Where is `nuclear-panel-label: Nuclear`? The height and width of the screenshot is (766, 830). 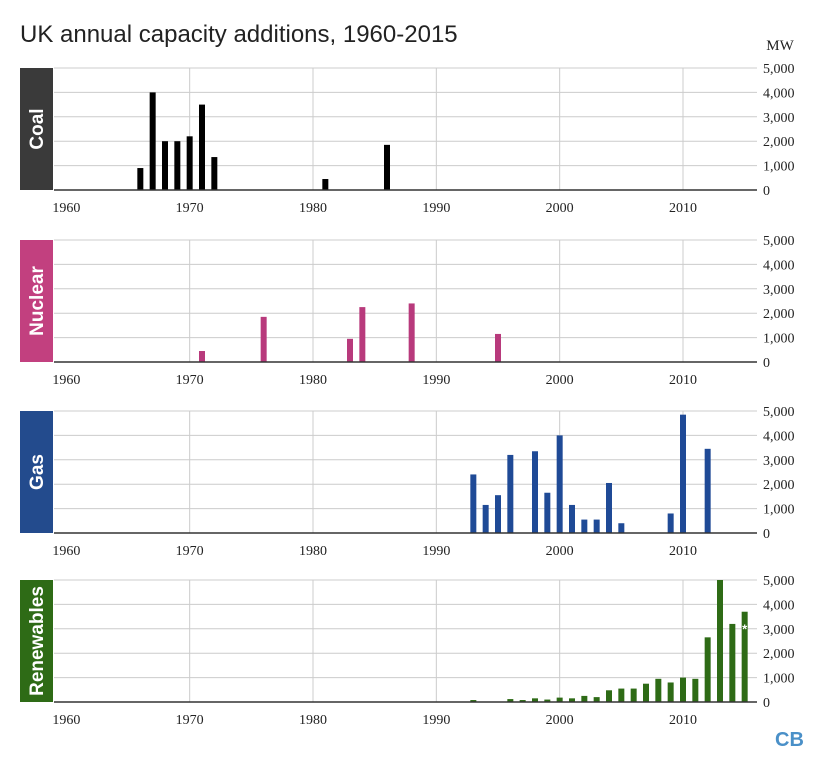
nuclear-panel-label: Nuclear is located at coordinates (37, 301).